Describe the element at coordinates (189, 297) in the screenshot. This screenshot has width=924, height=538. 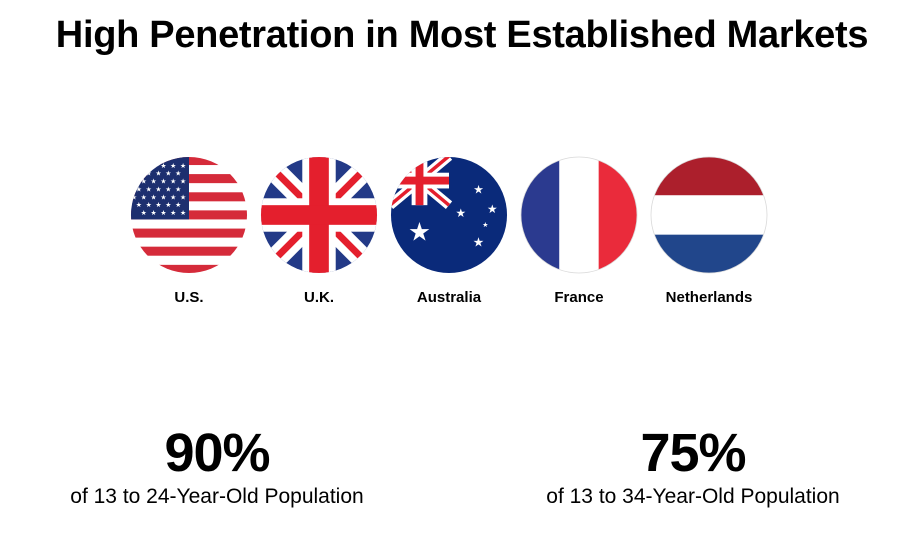
I see `flag-label-us: U.S.` at that location.